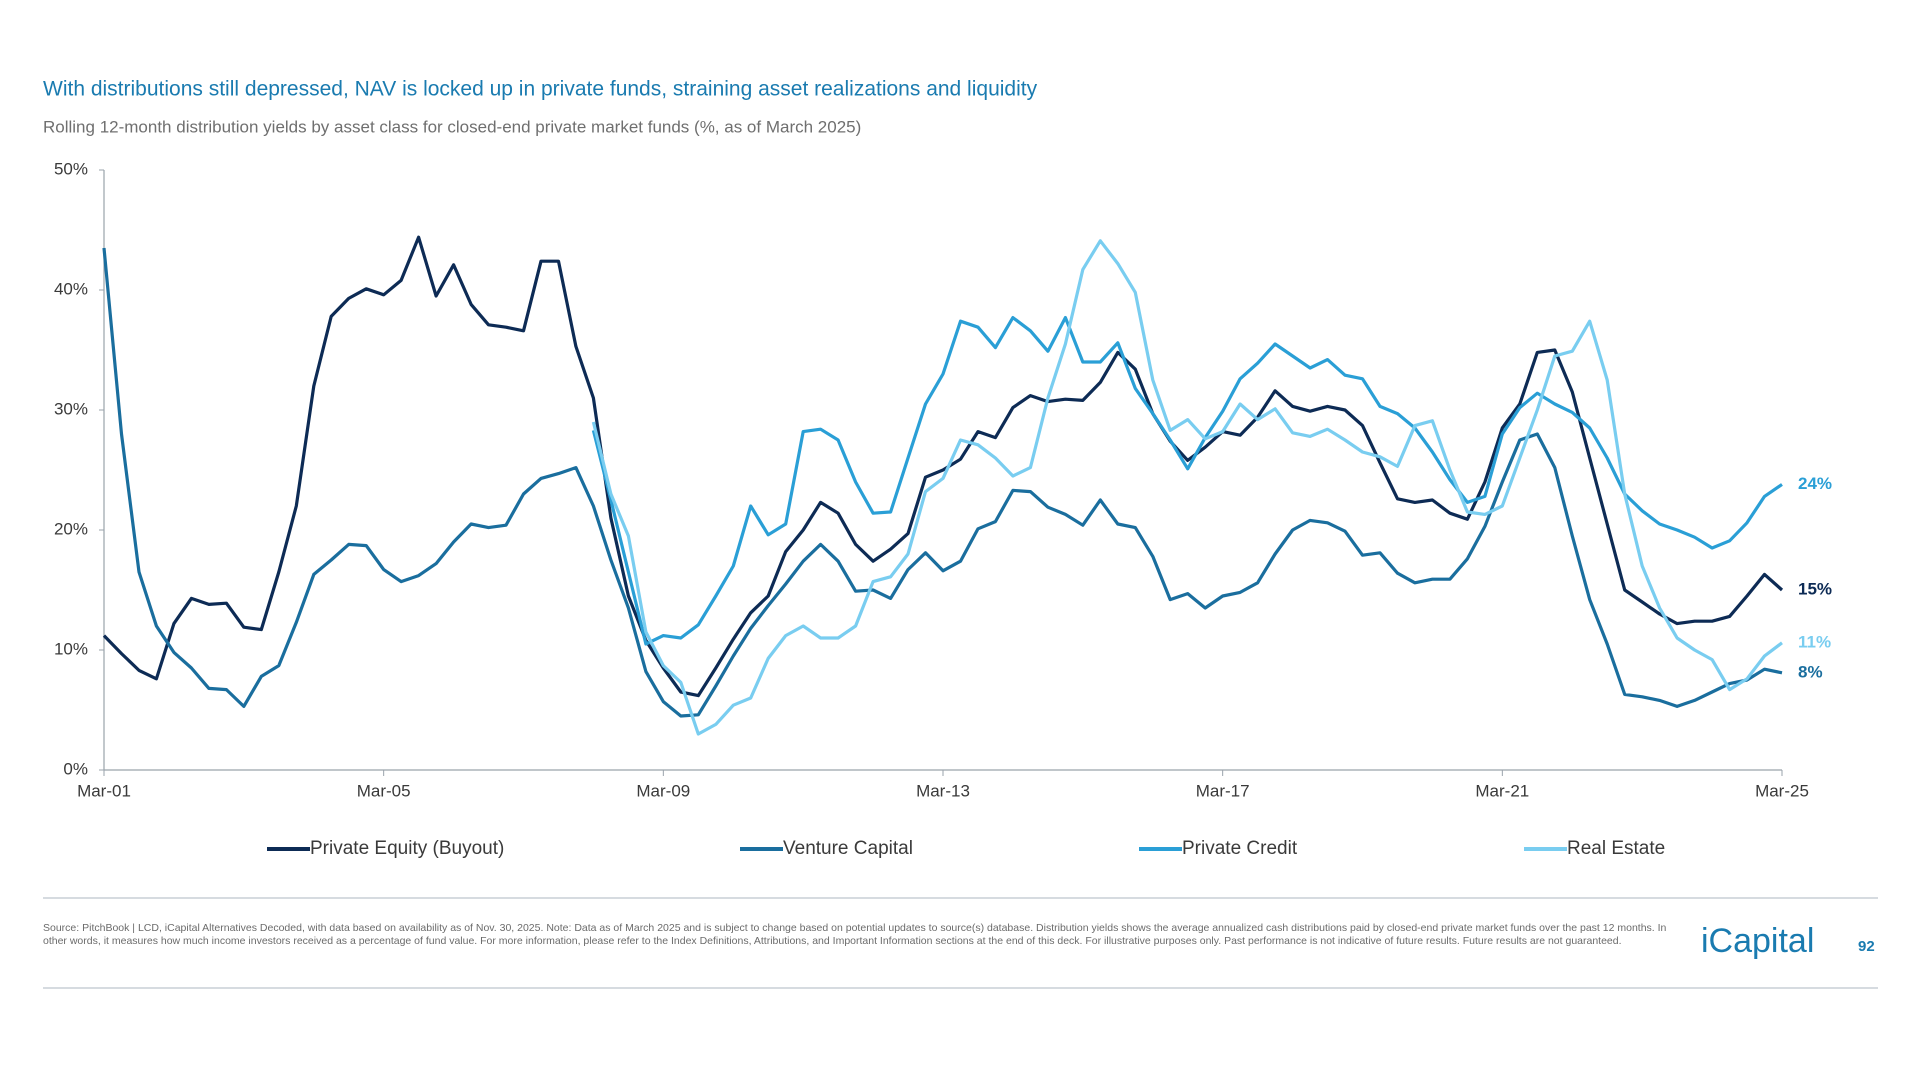  What do you see at coordinates (1814, 641) in the screenshot?
I see `end-label: 11%` at bounding box center [1814, 641].